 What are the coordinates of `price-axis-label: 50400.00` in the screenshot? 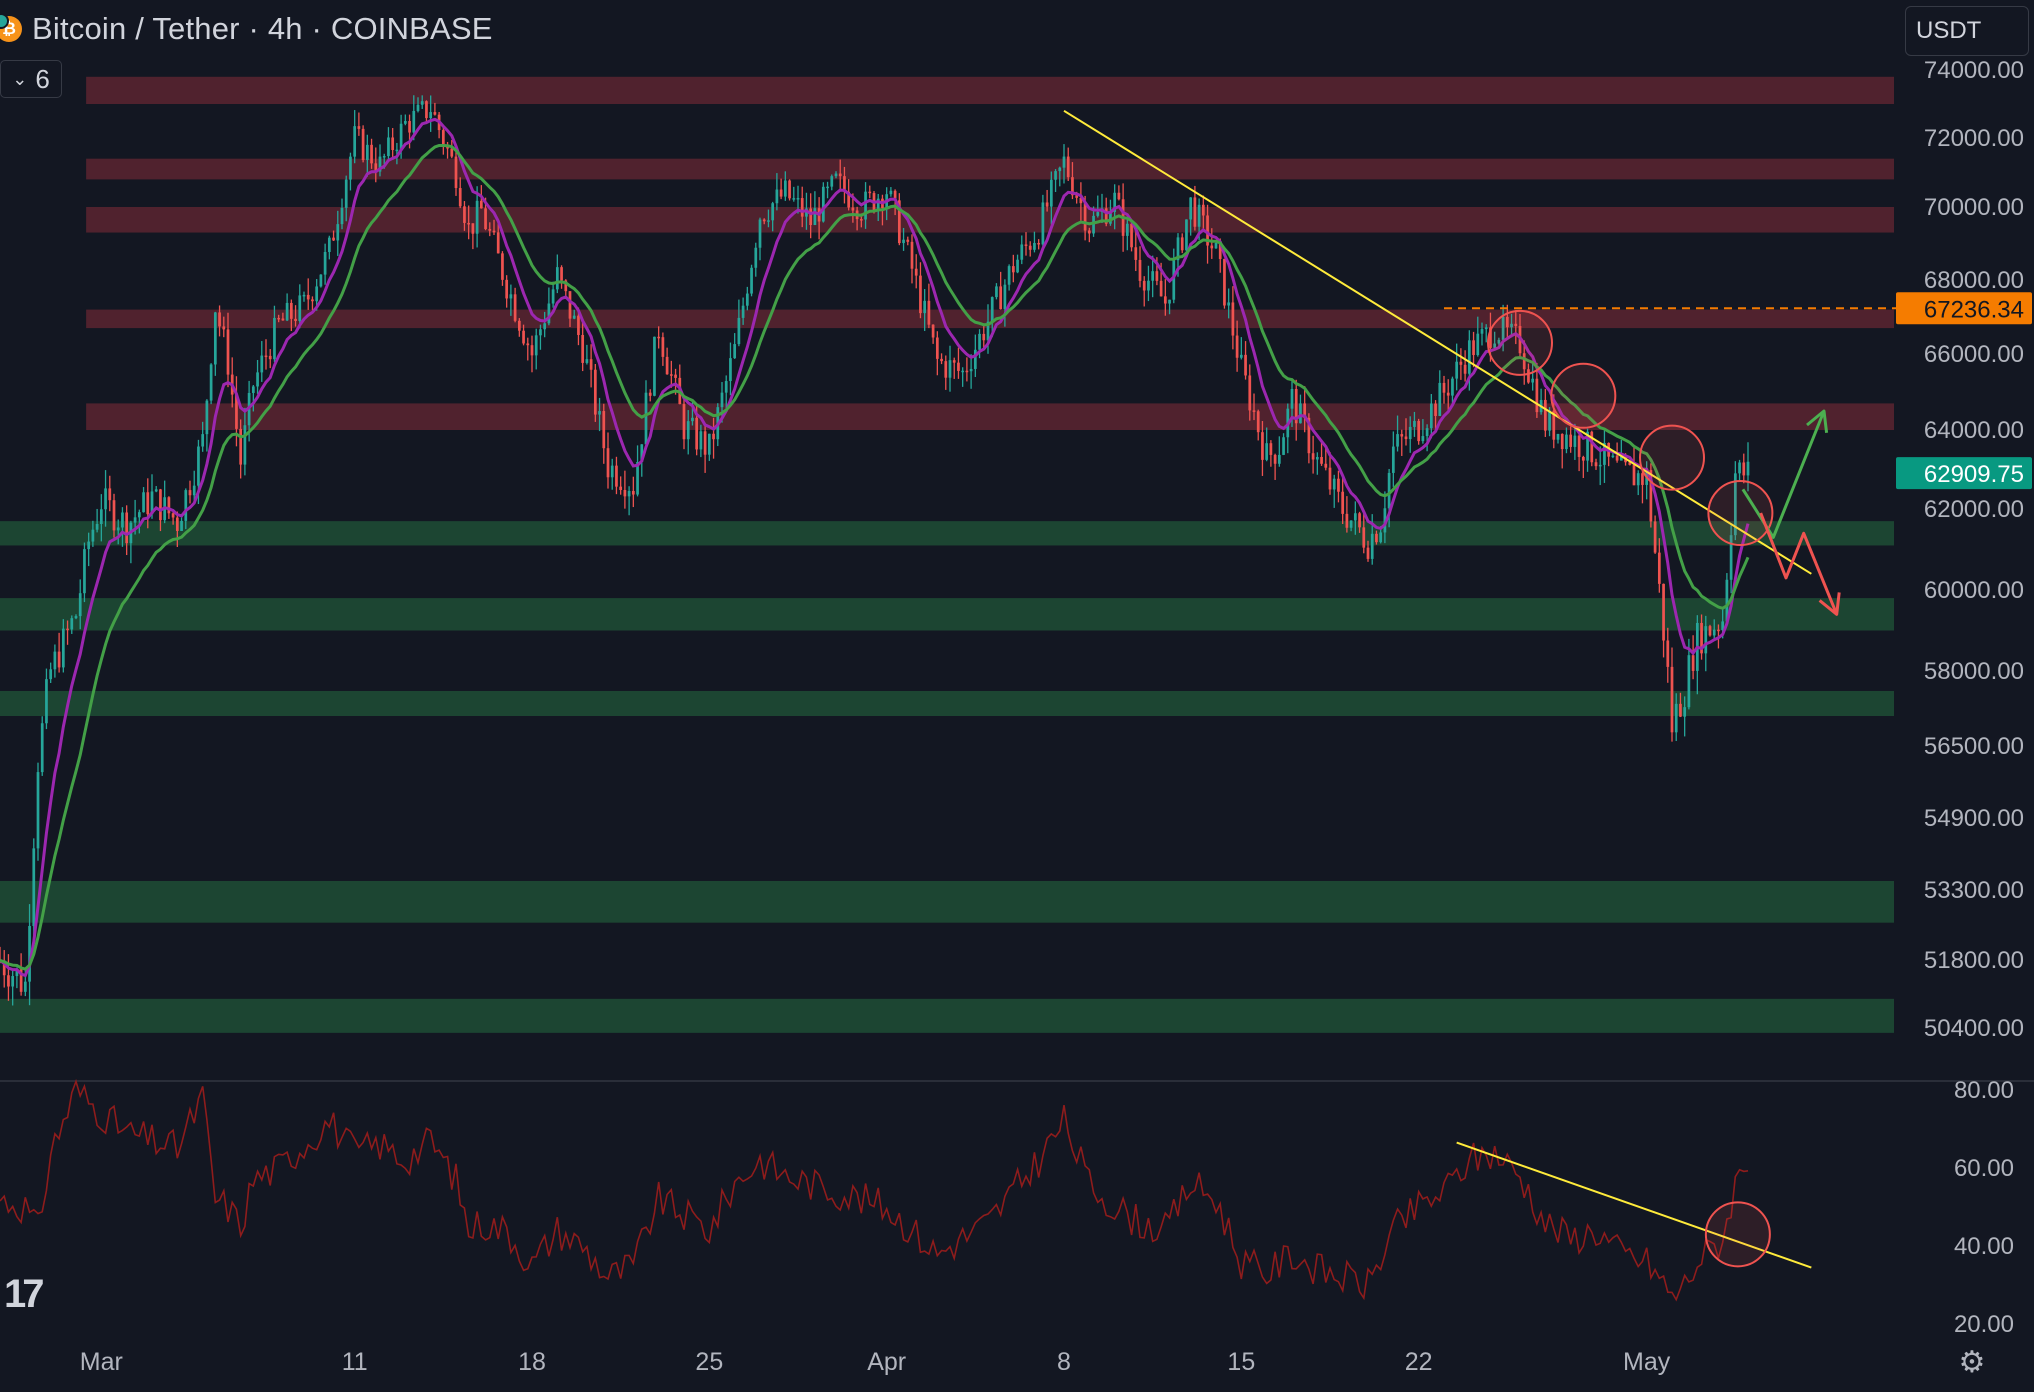 It's located at (1974, 1028).